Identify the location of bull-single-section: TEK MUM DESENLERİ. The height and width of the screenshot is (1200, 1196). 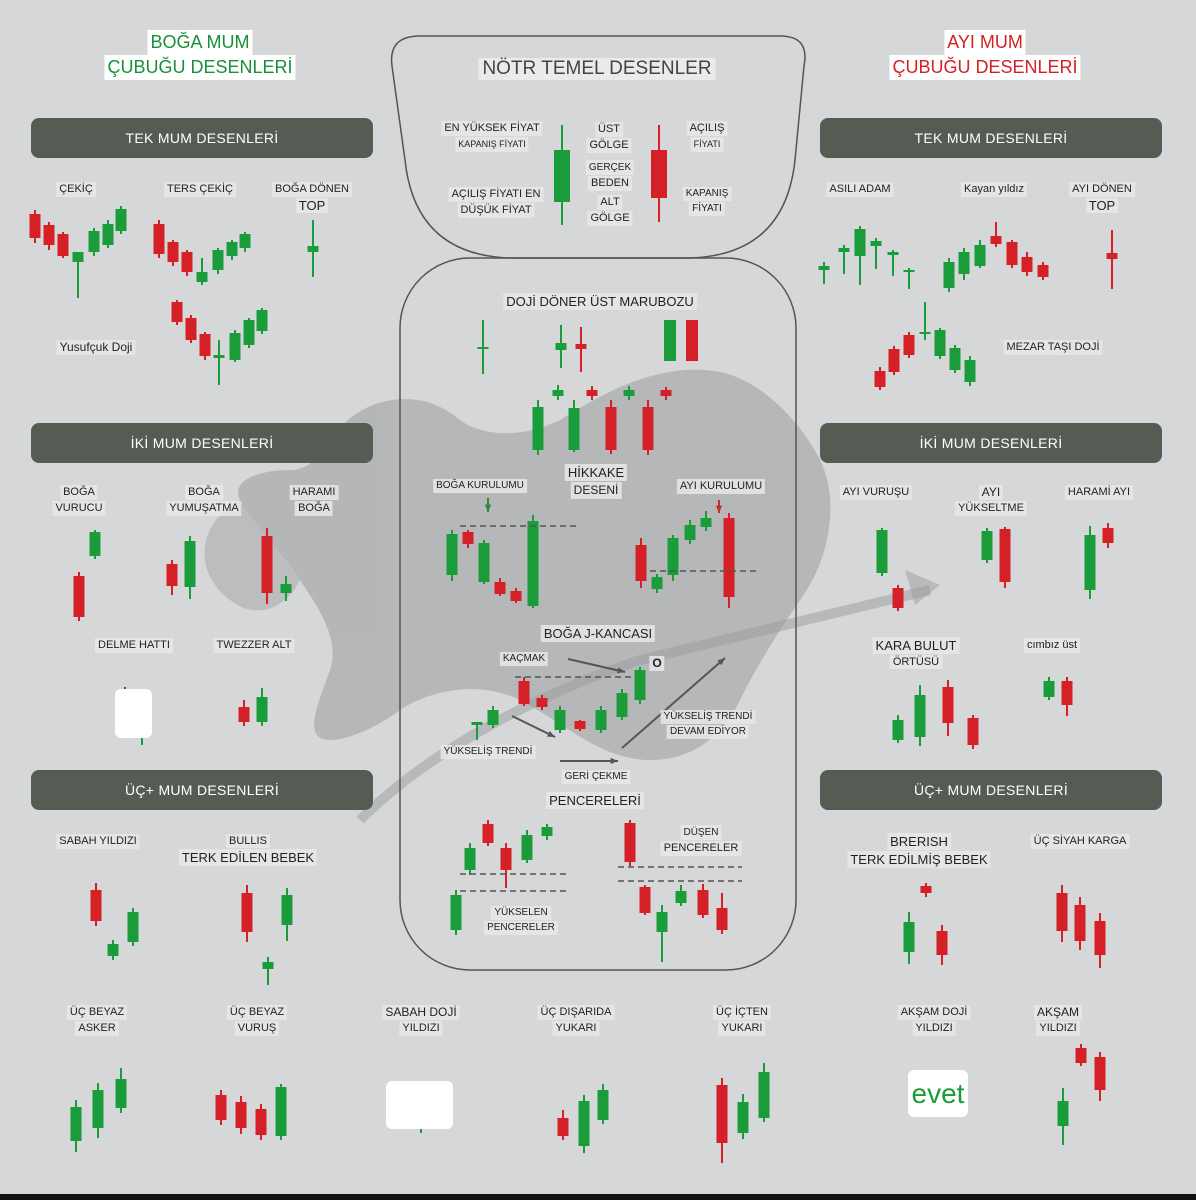
(202, 138).